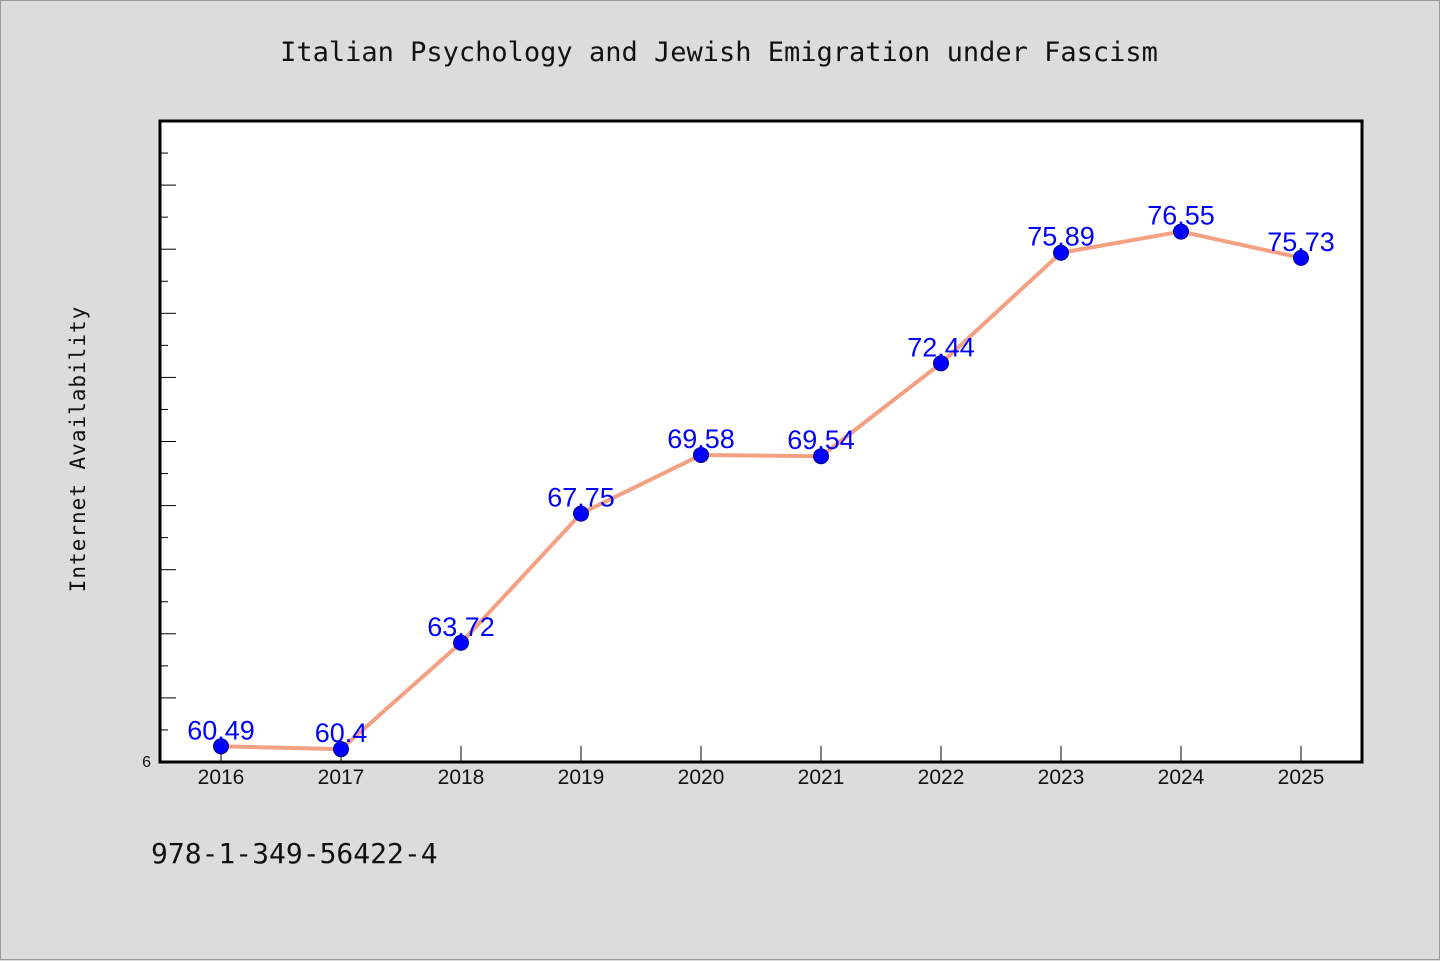  Describe the element at coordinates (1301, 242) in the screenshot. I see `data-label: 75.73` at that location.